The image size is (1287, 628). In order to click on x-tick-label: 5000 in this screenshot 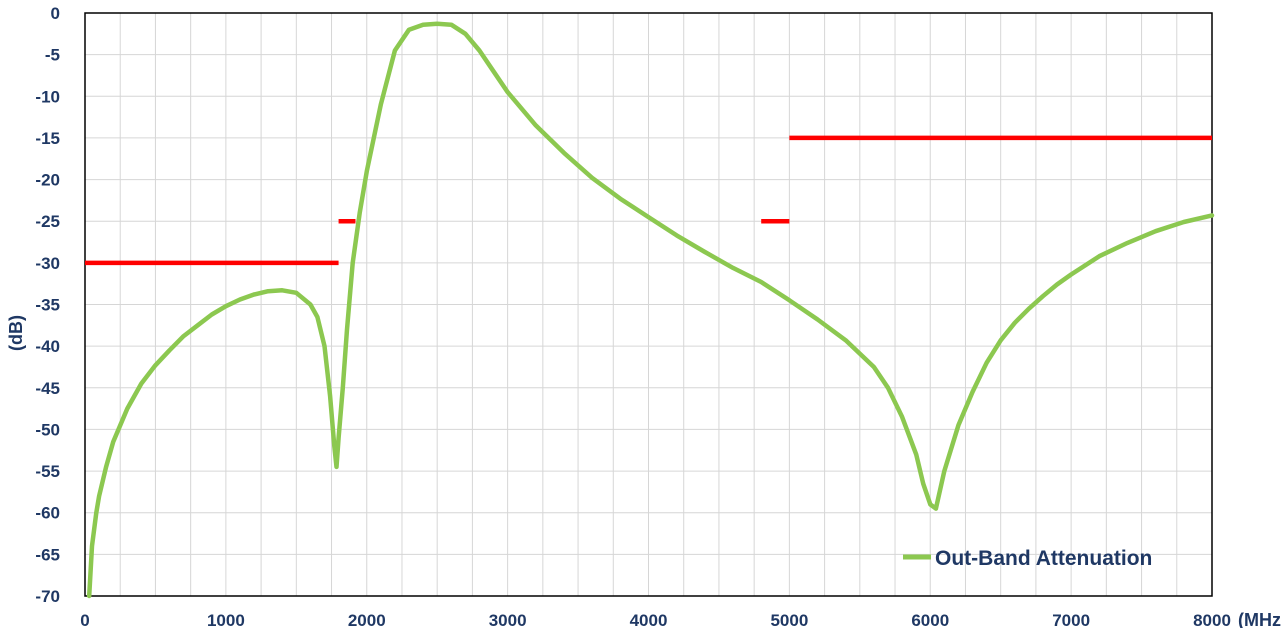, I will do `click(789, 619)`.